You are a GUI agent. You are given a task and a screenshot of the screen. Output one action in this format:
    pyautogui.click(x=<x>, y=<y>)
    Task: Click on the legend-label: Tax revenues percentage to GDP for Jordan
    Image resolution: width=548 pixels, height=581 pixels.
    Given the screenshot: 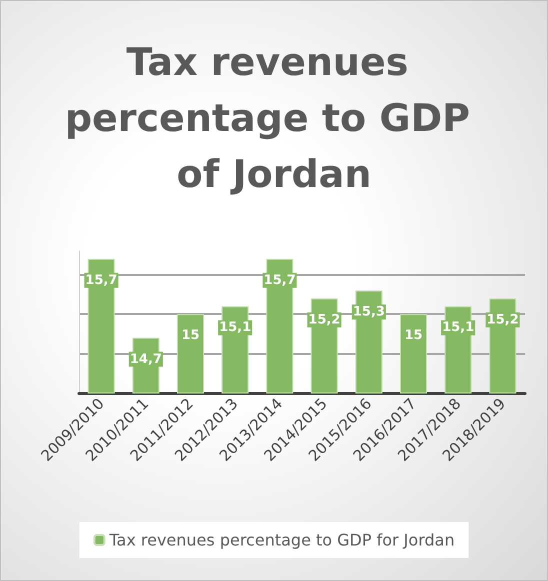 What is the action you would take?
    pyautogui.click(x=281, y=540)
    